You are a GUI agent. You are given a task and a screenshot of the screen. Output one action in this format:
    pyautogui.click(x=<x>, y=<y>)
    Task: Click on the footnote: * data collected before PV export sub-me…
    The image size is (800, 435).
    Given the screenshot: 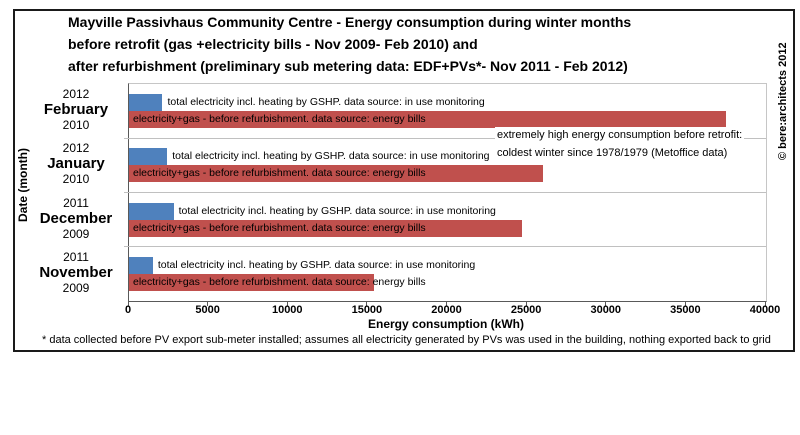 What is the action you would take?
    pyautogui.click(x=406, y=340)
    